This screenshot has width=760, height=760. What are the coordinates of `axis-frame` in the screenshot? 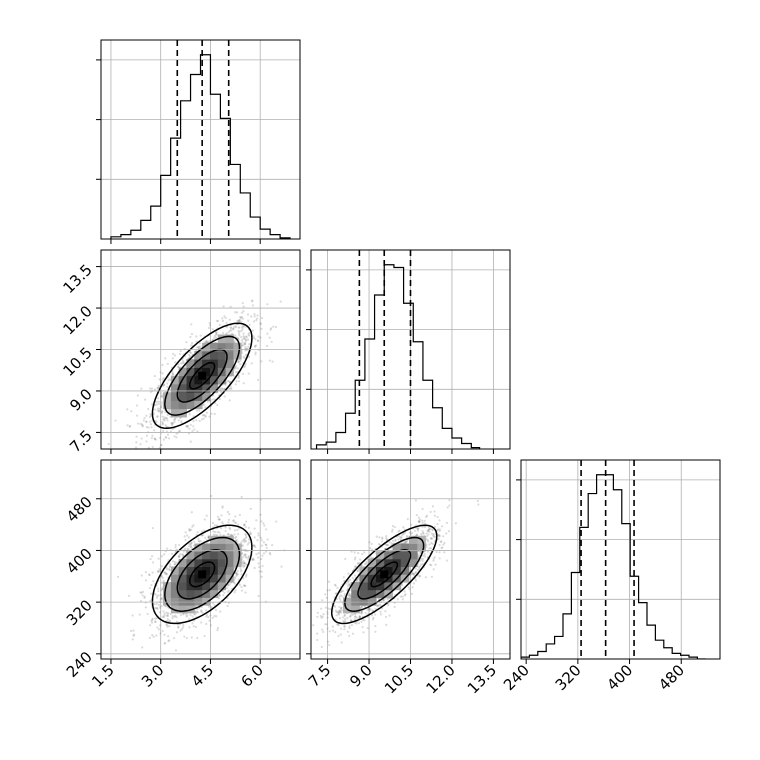 It's located at (200, 559).